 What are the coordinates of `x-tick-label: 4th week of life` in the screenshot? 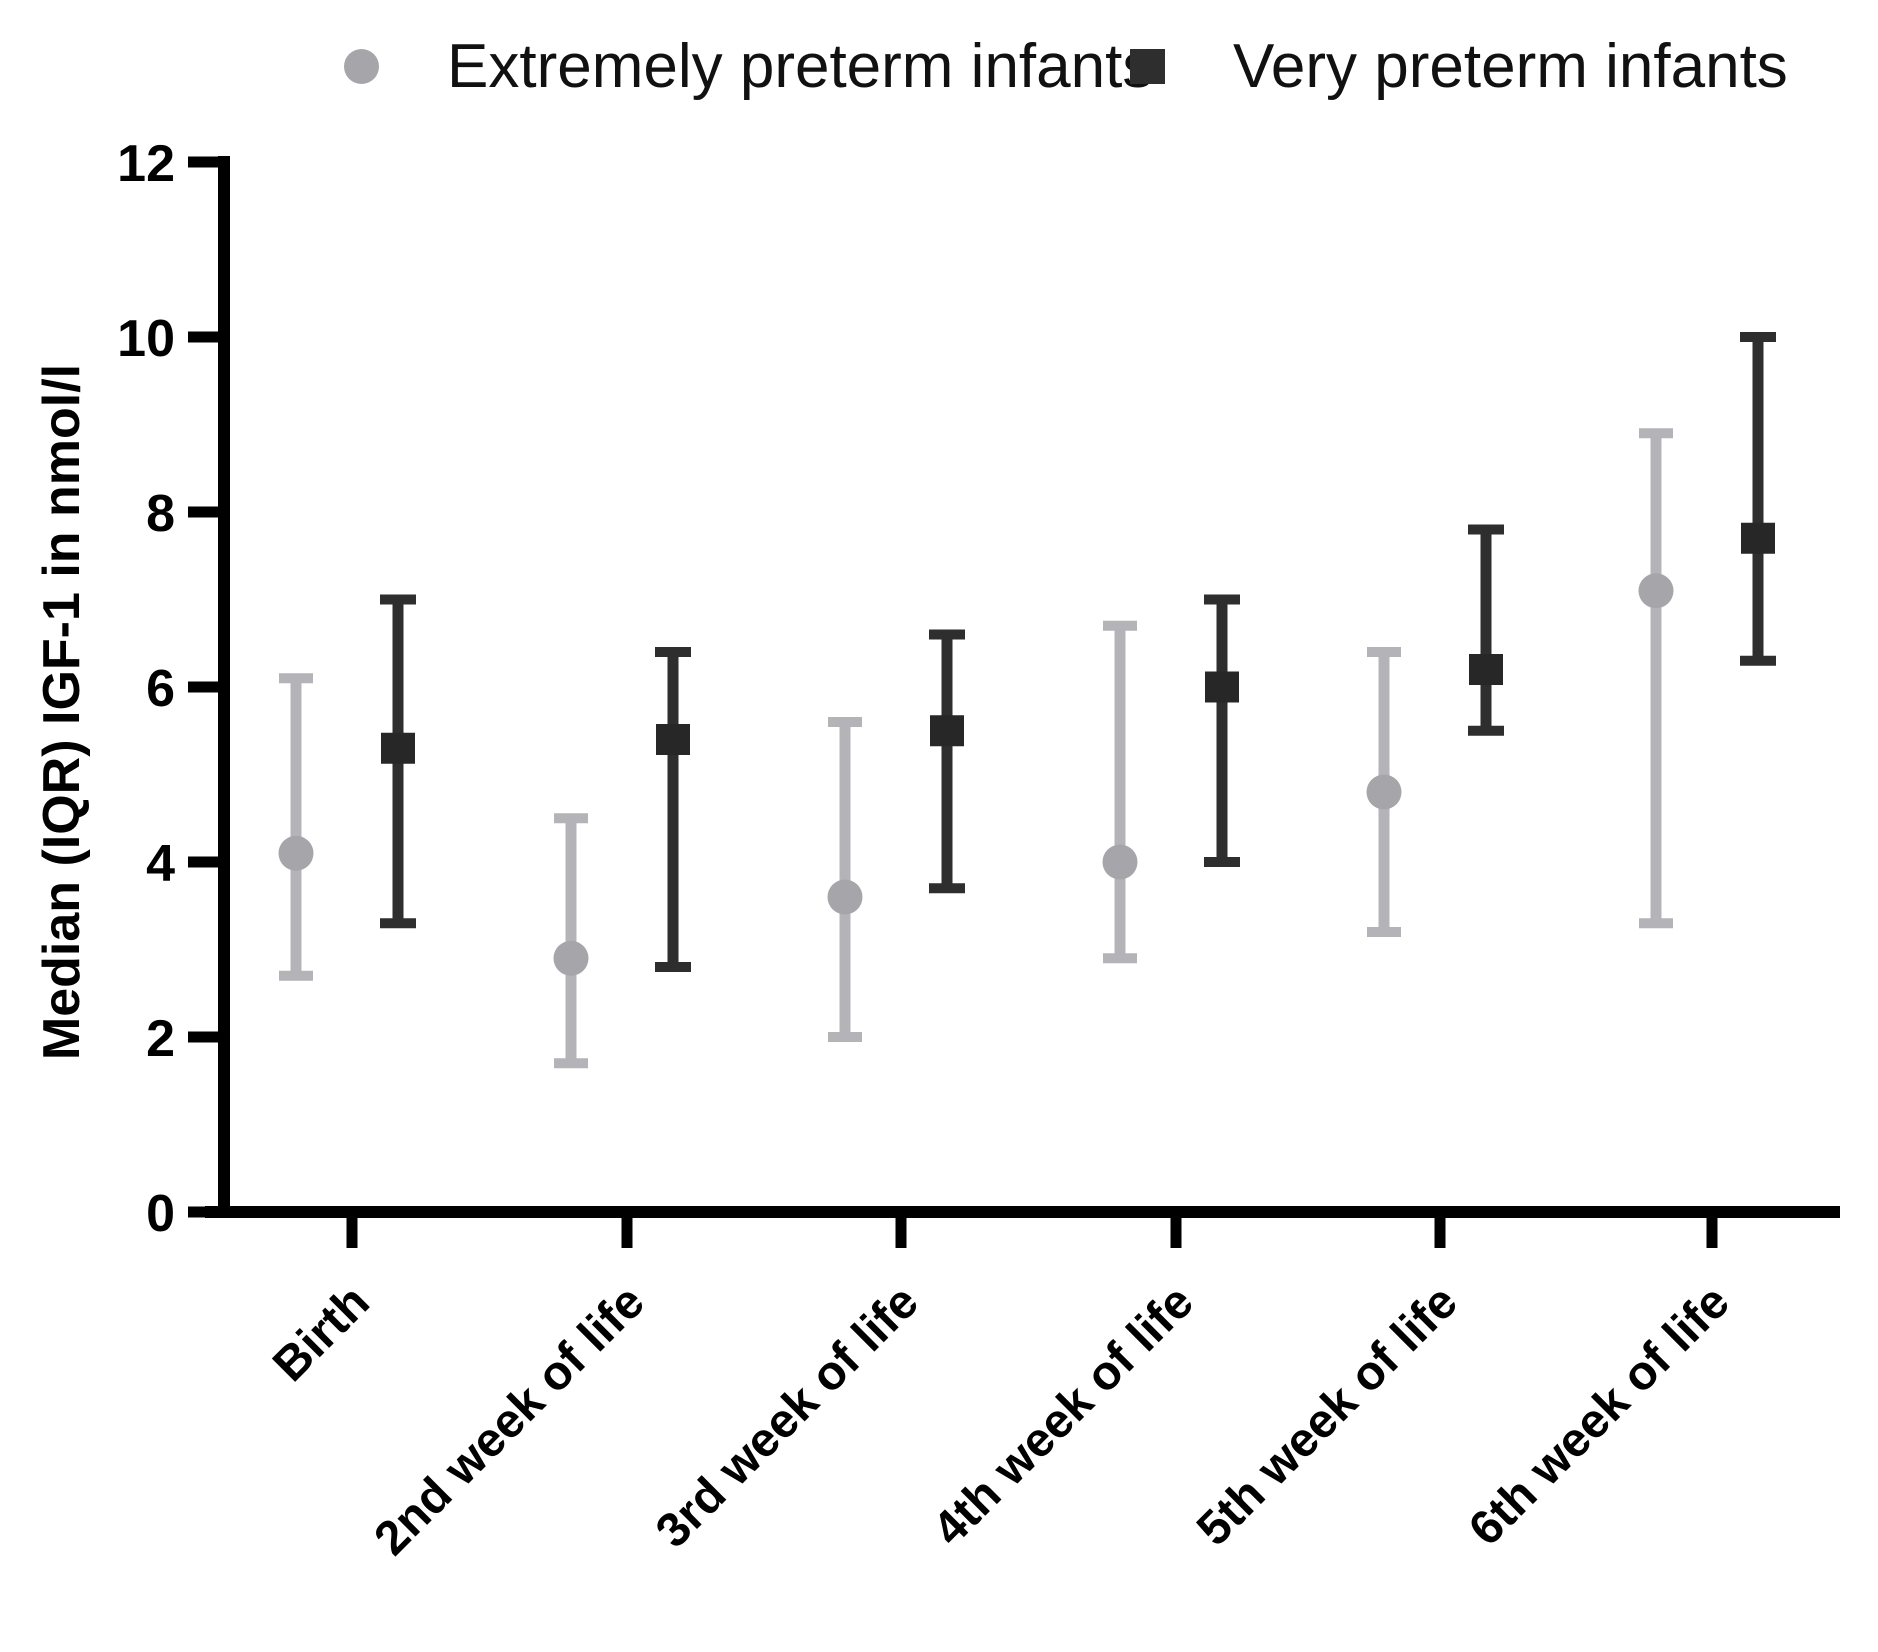 It's located at (1063, 1415).